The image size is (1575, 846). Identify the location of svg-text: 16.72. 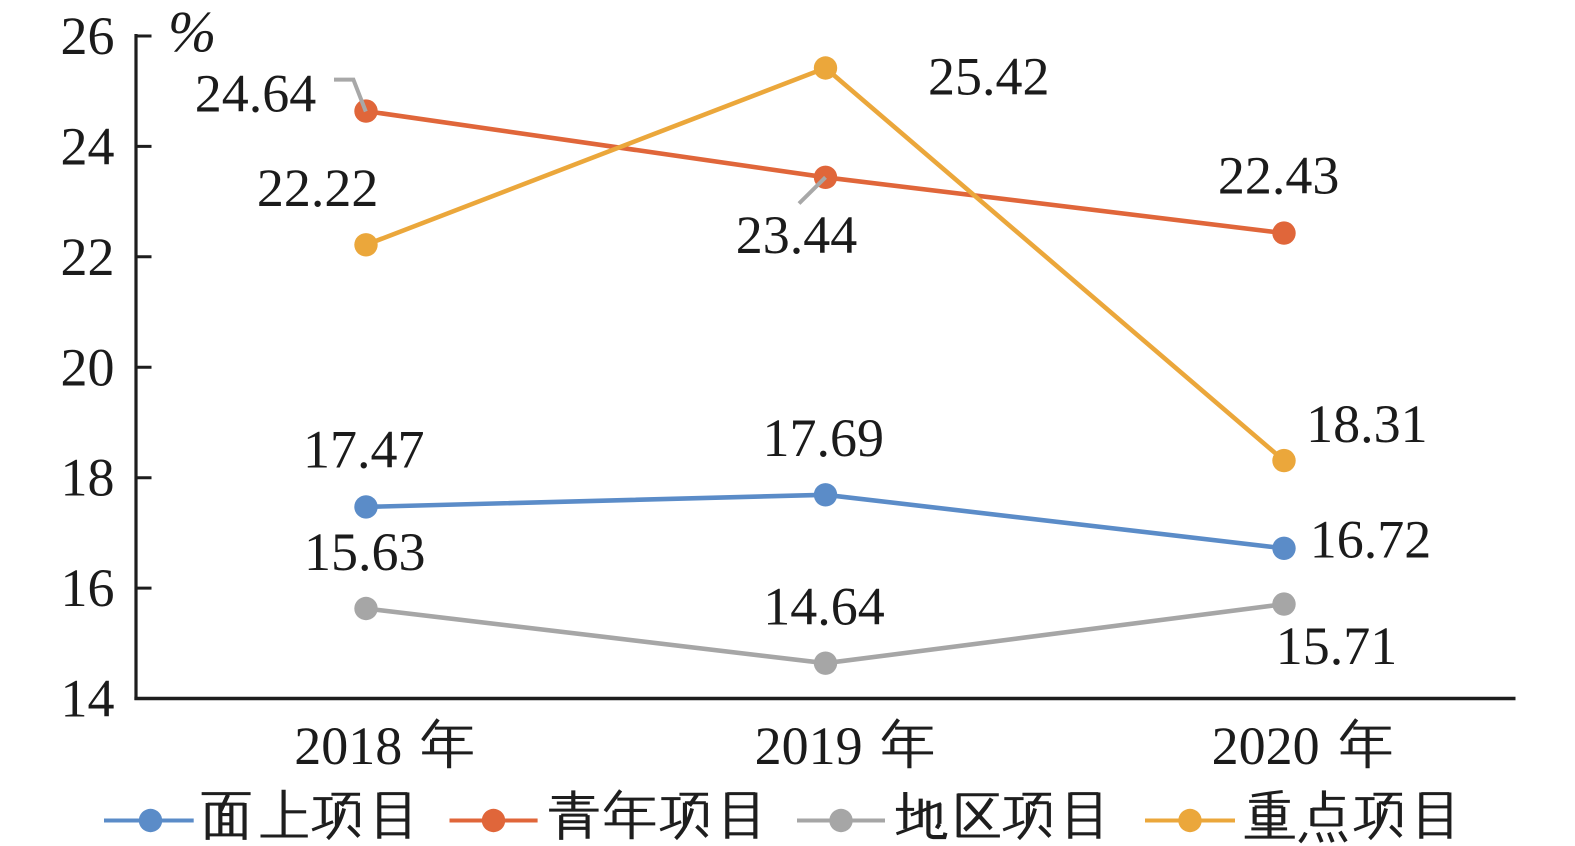
(1371, 539).